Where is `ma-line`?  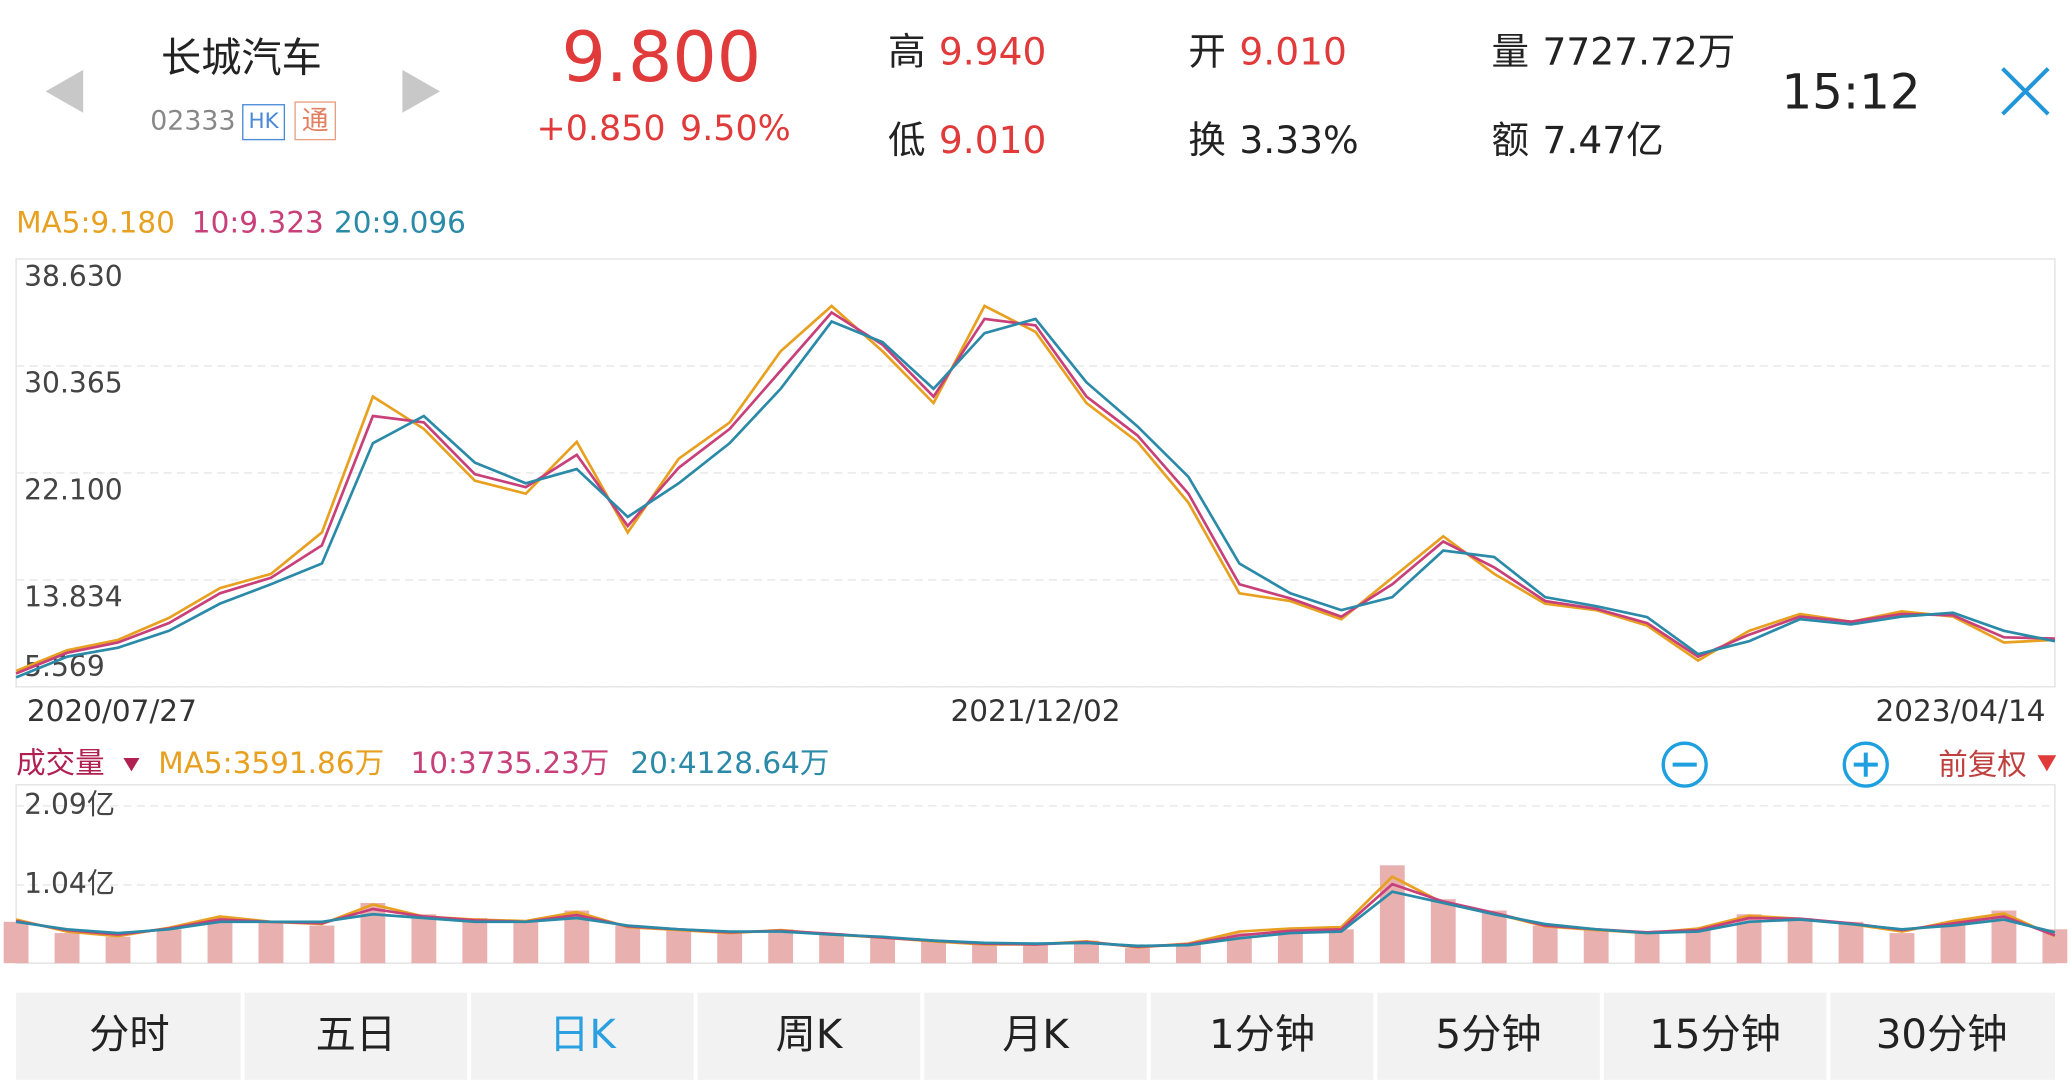 ma-line is located at coordinates (1035, 919).